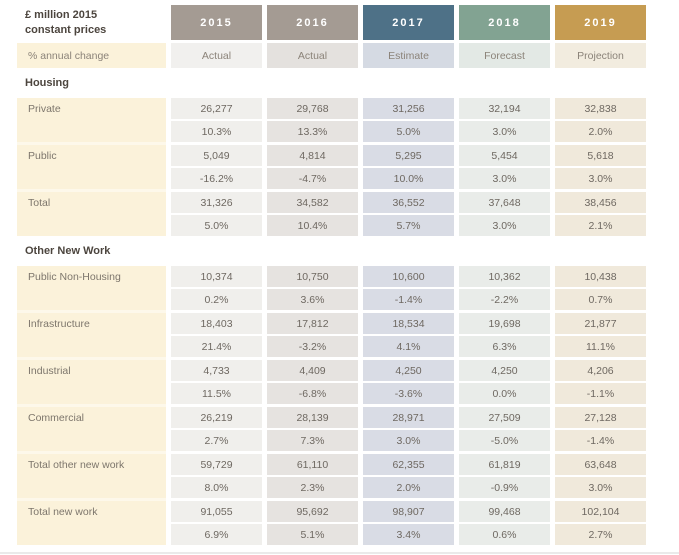 The width and height of the screenshot is (679, 555). Describe the element at coordinates (312, 511) in the screenshot. I see `value-cell: 95,692` at that location.